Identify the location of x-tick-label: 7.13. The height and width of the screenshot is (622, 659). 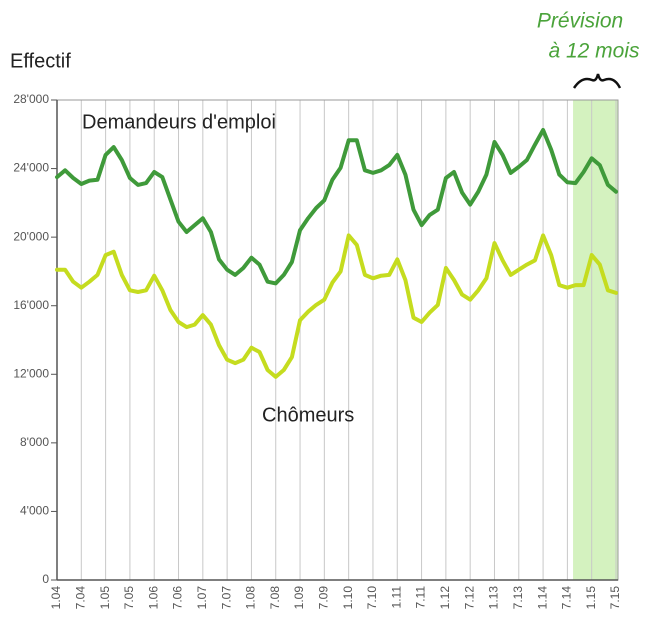
(518, 598).